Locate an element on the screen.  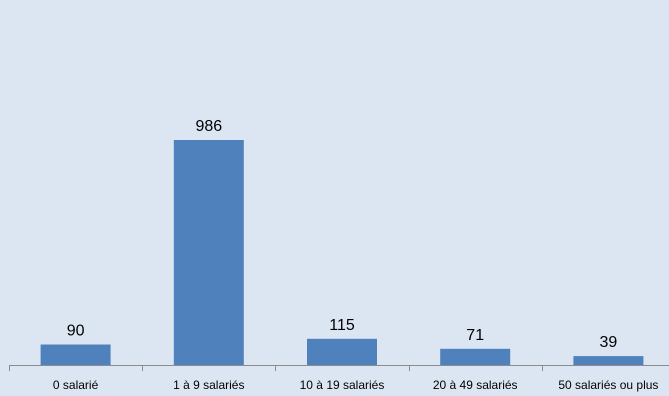
x-tick-label: 50 salariés ou plus is located at coordinates (608, 385).